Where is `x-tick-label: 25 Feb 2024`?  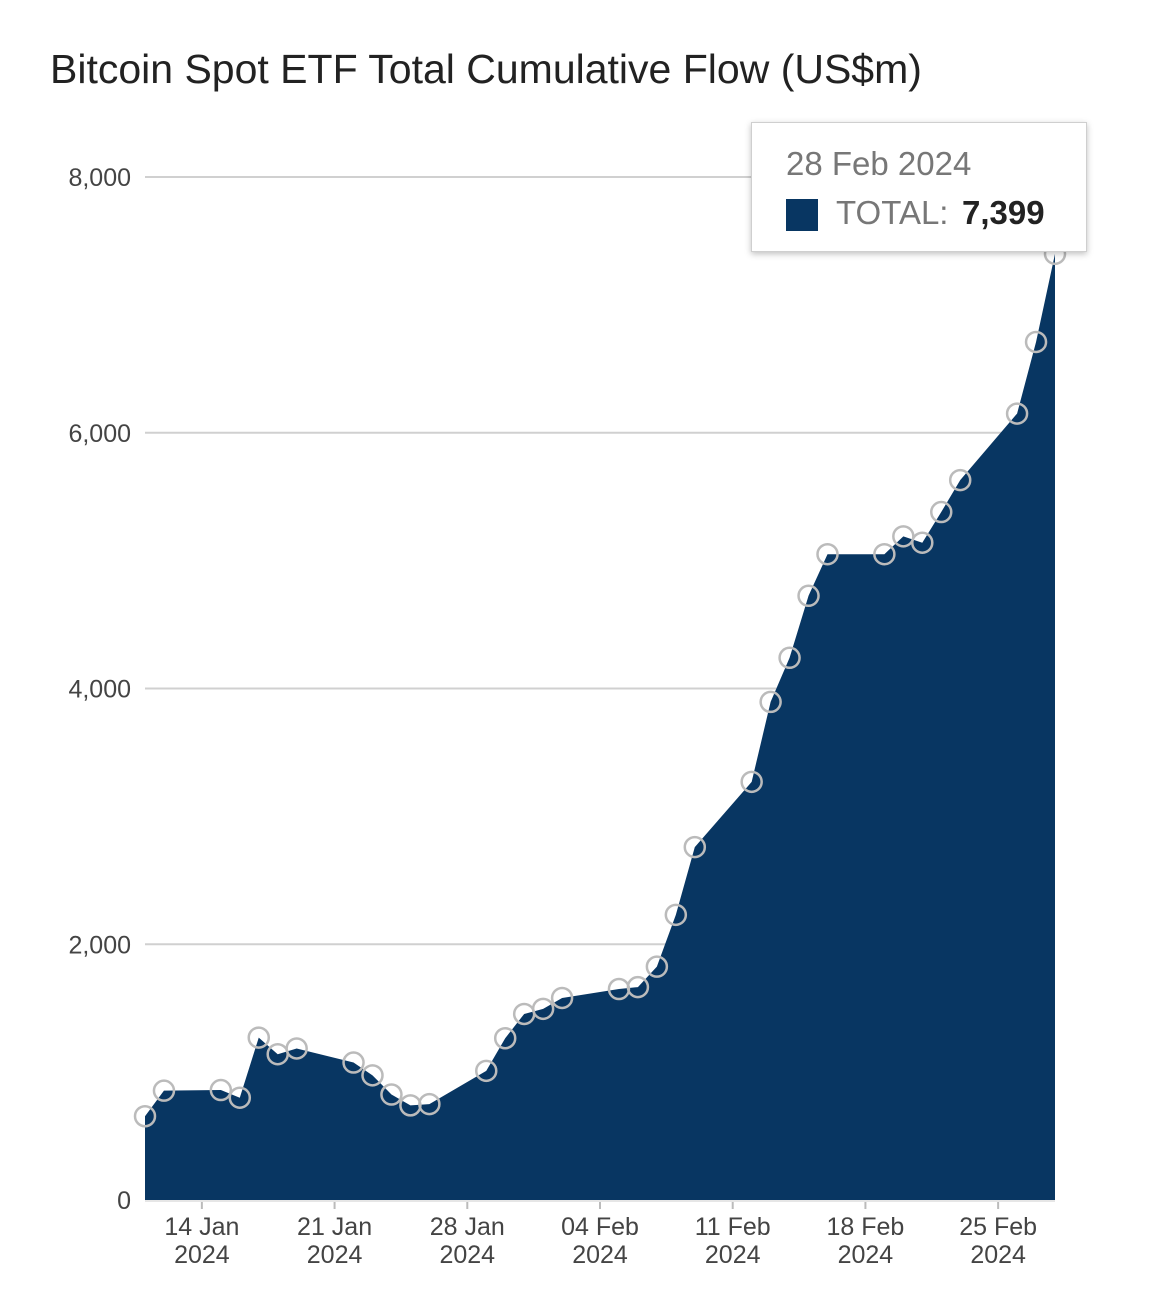
x-tick-label: 25 Feb 2024 is located at coordinates (998, 1241).